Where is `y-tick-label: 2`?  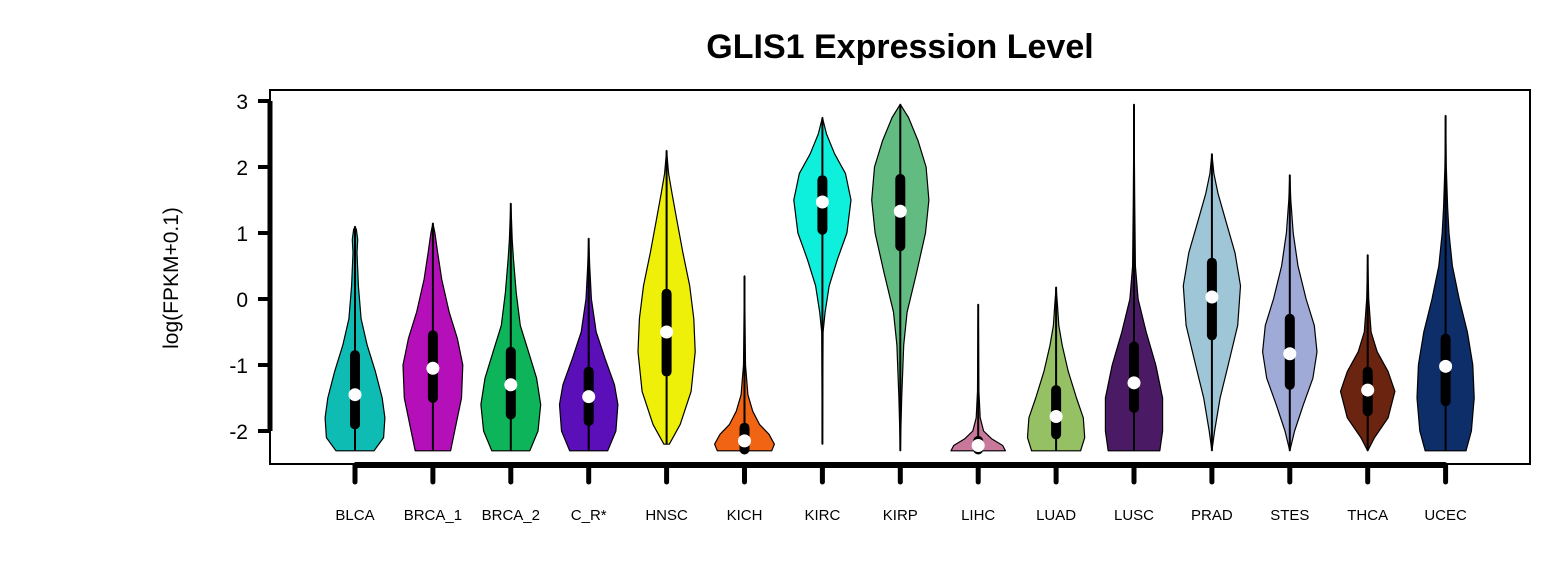
y-tick-label: 2 is located at coordinates (242, 168).